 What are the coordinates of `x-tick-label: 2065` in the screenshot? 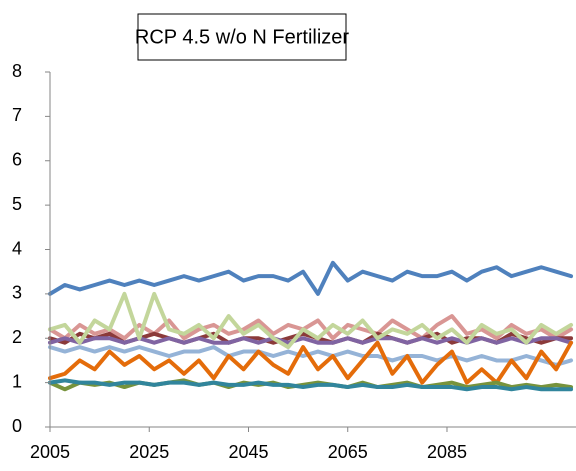 It's located at (348, 452).